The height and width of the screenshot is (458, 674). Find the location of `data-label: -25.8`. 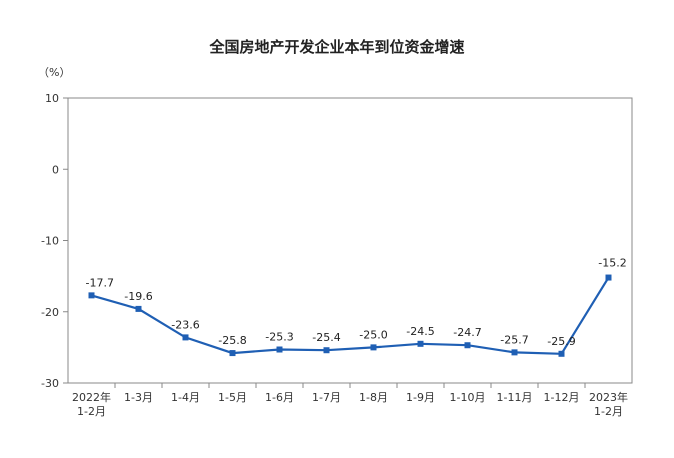

data-label: -25.8 is located at coordinates (232, 340).